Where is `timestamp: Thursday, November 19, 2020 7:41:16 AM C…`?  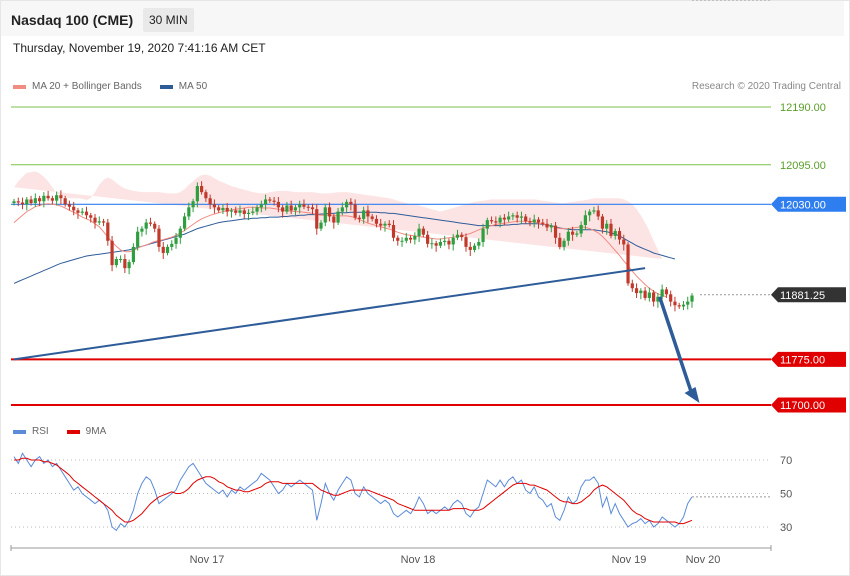
timestamp: Thursday, November 19, 2020 7:41:16 AM C… is located at coordinates (139, 48).